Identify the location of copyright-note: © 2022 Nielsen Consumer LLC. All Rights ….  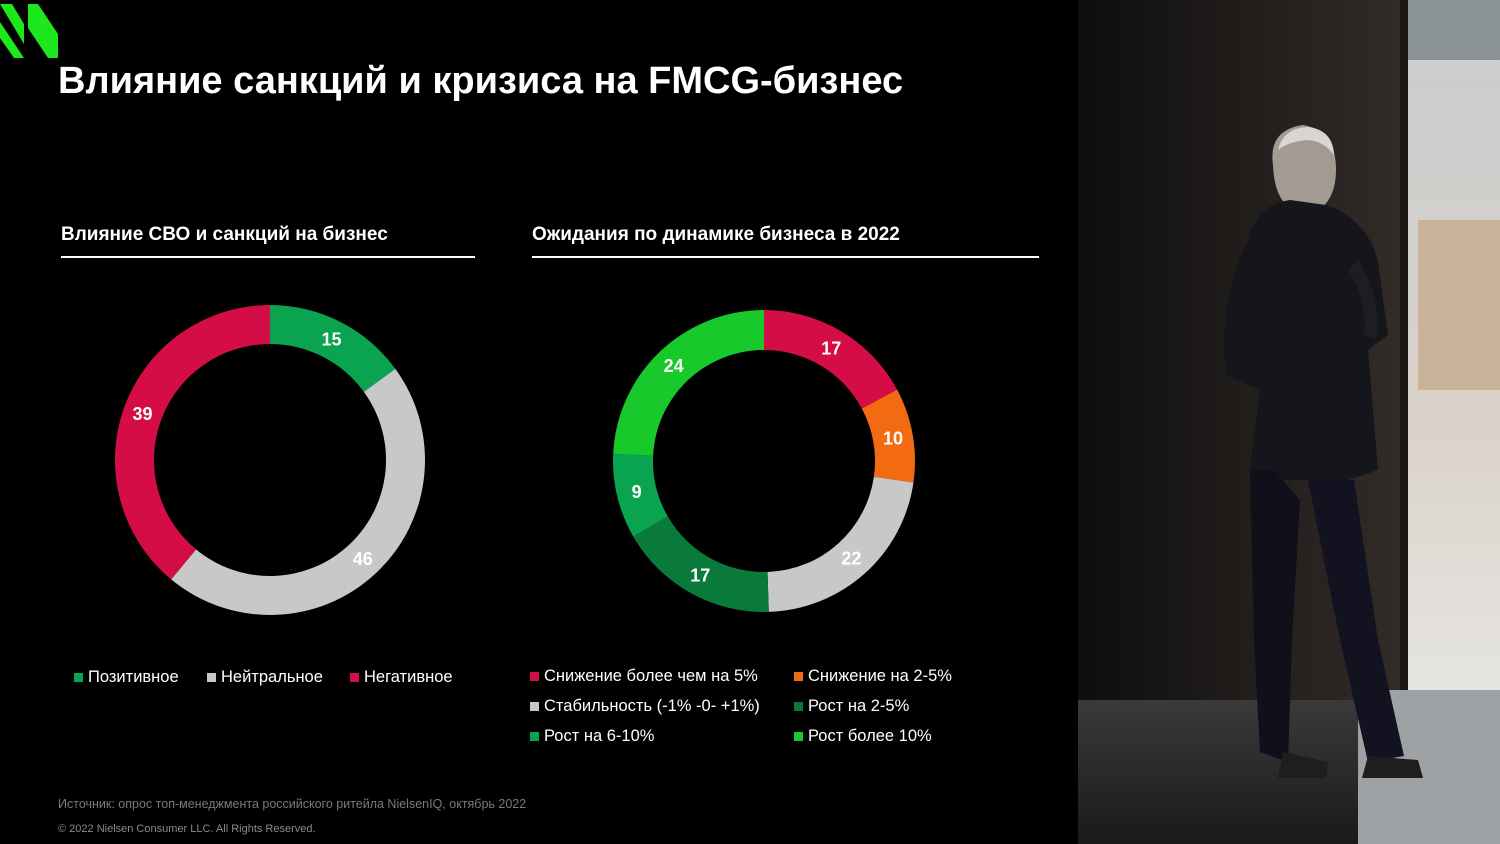
(187, 829).